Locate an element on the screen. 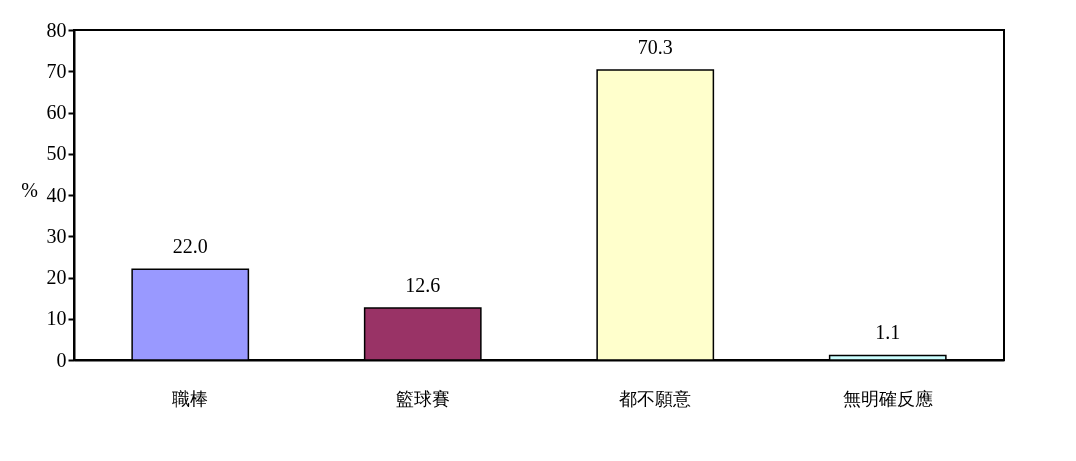 The image size is (1076, 461). y-tick-label: 80 is located at coordinates (56, 29).